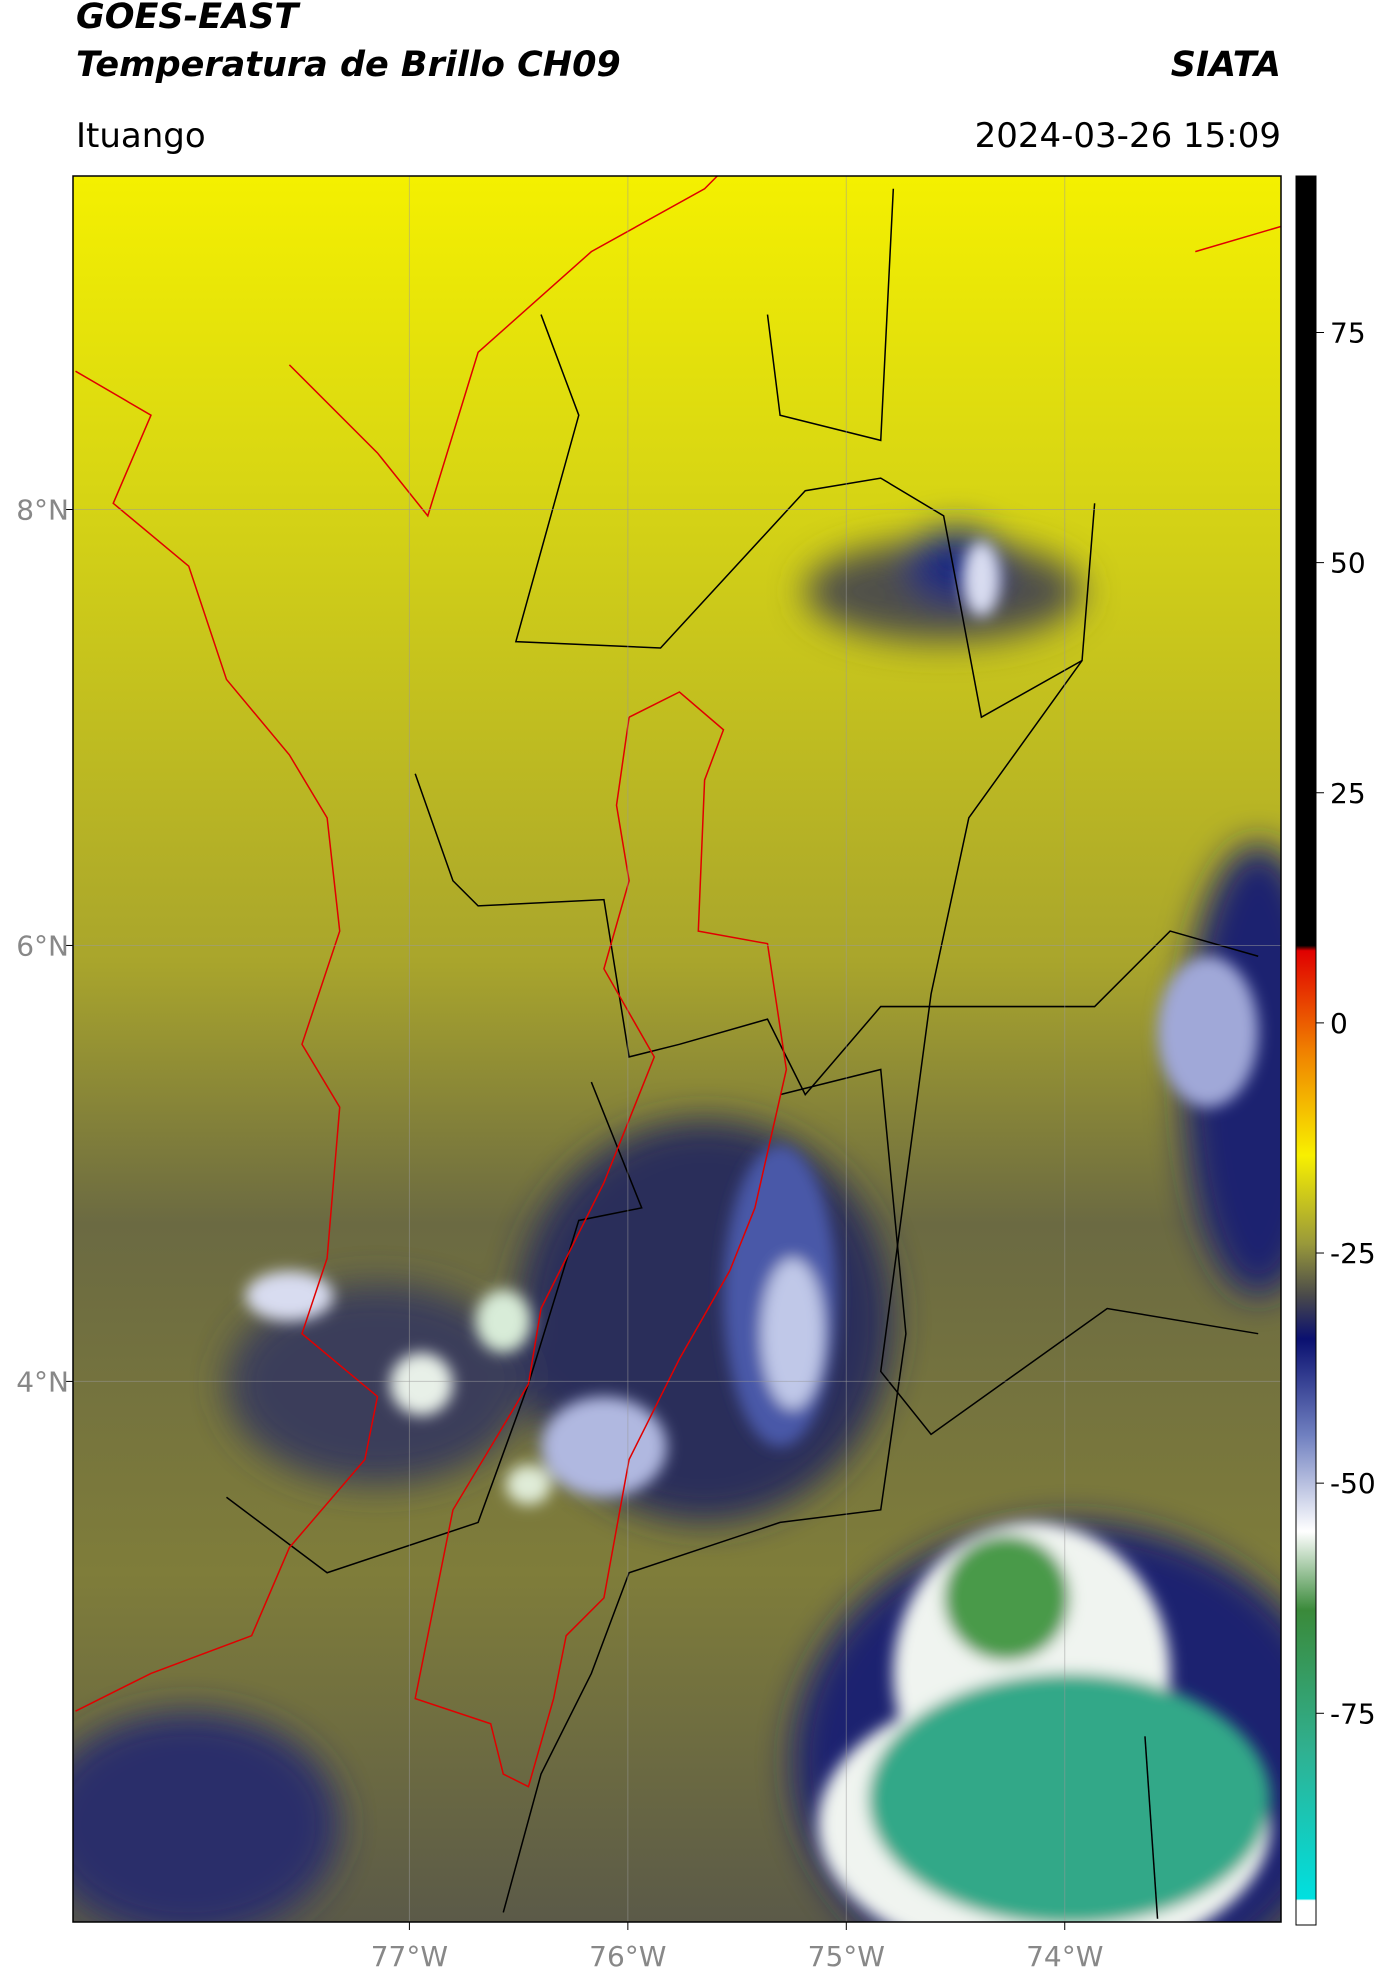 This screenshot has width=1384, height=1981. I want to click on y-tick-label: 4°N, so click(42, 1381).